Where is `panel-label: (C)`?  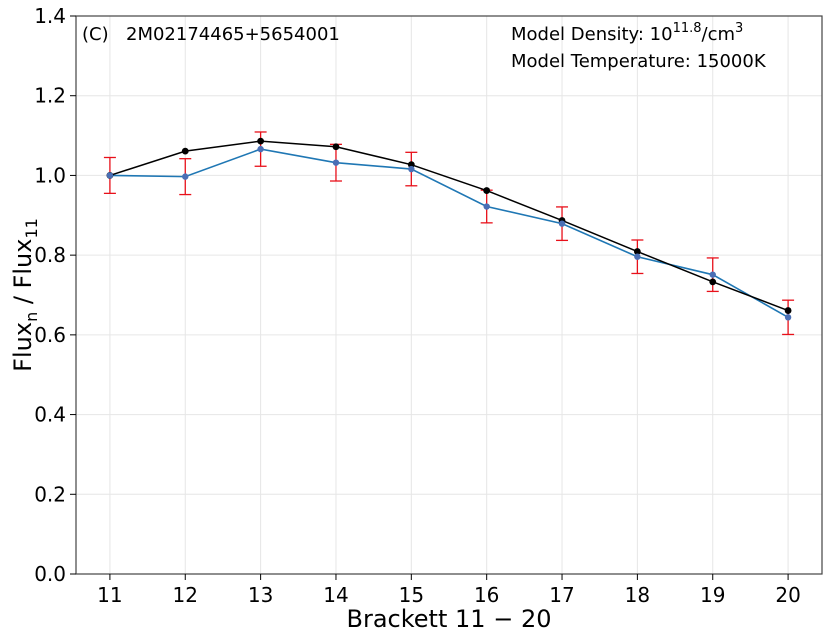
panel-label: (C) is located at coordinates (95, 34).